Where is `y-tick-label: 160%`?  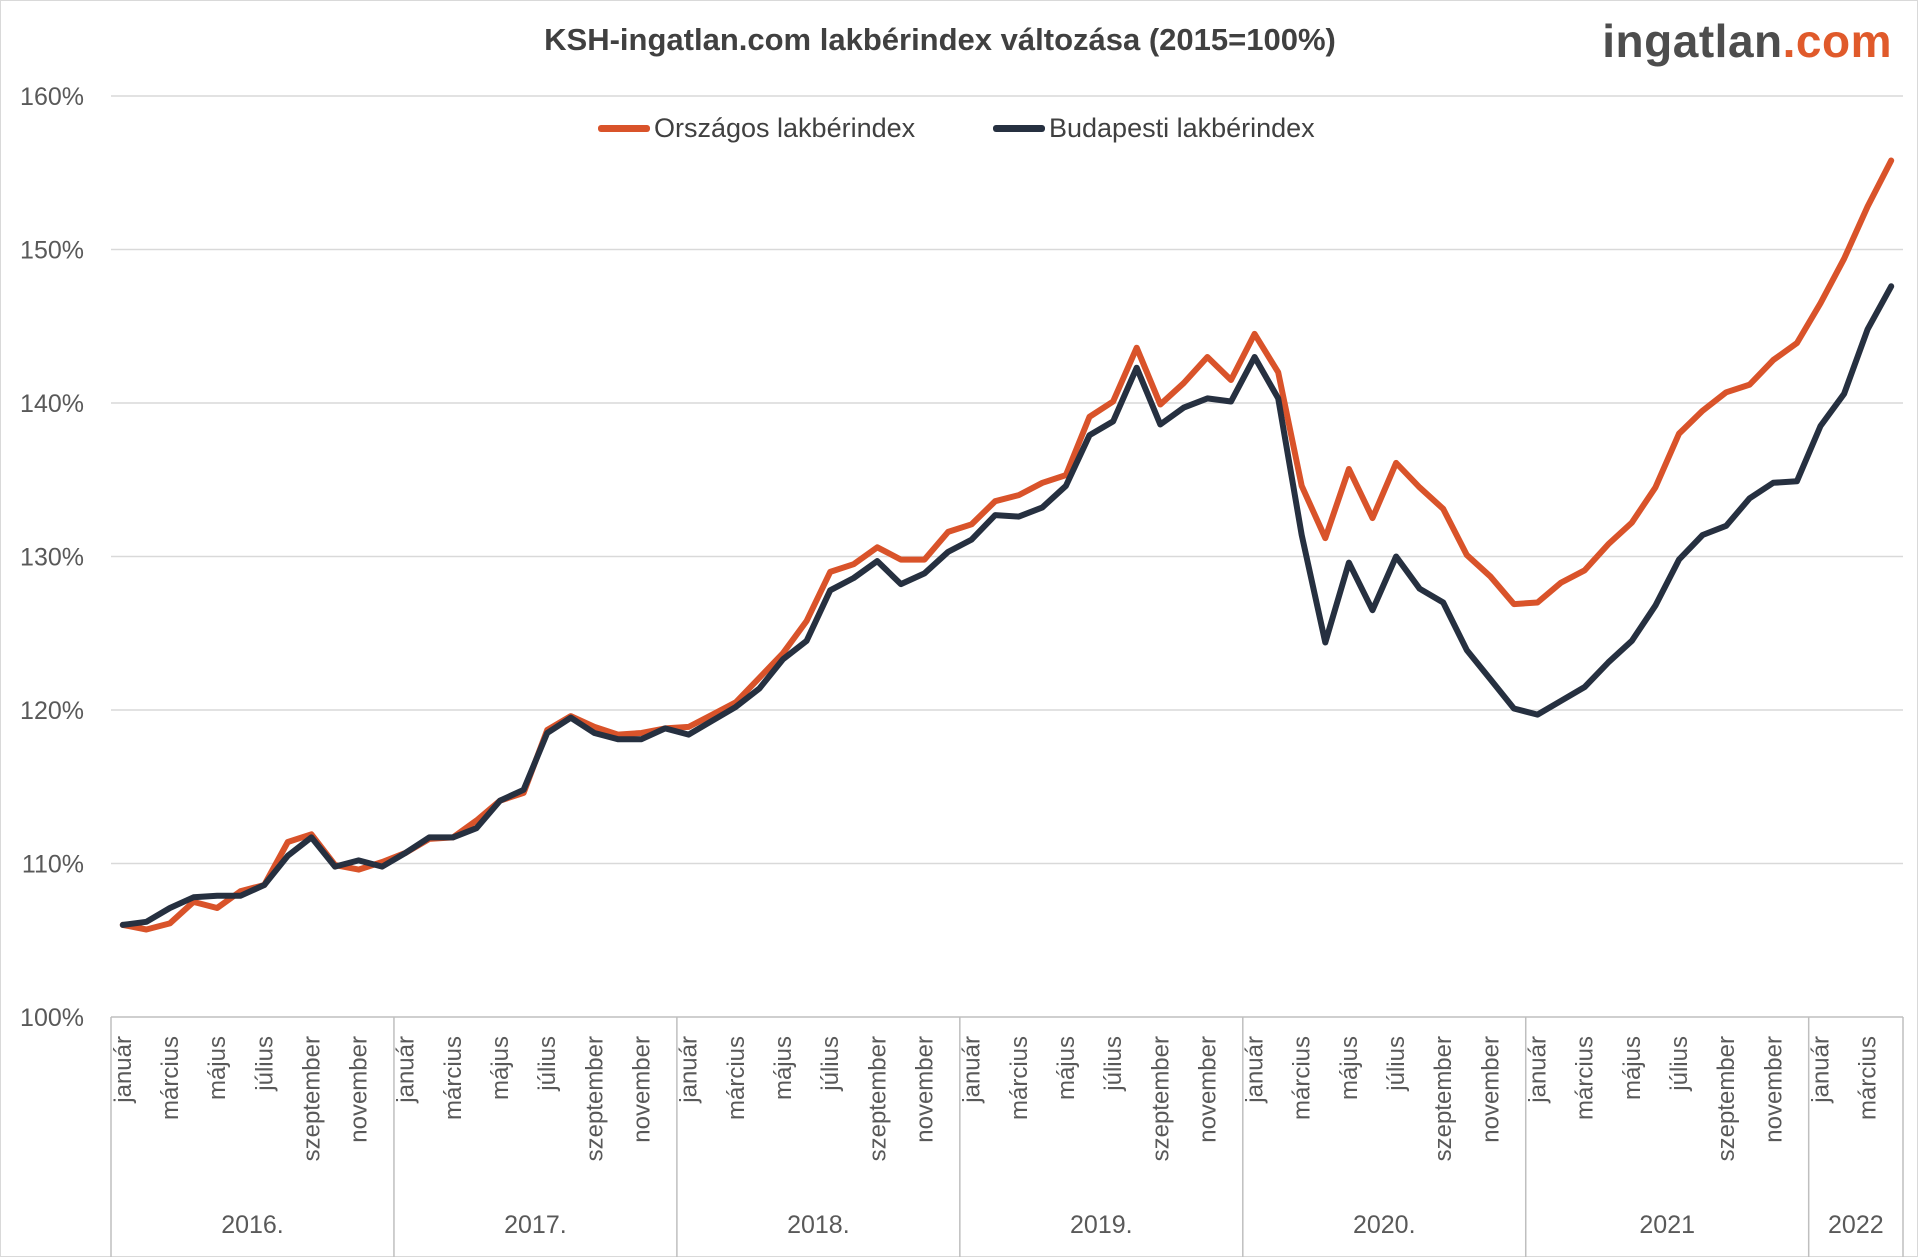 y-tick-label: 160% is located at coordinates (52, 97).